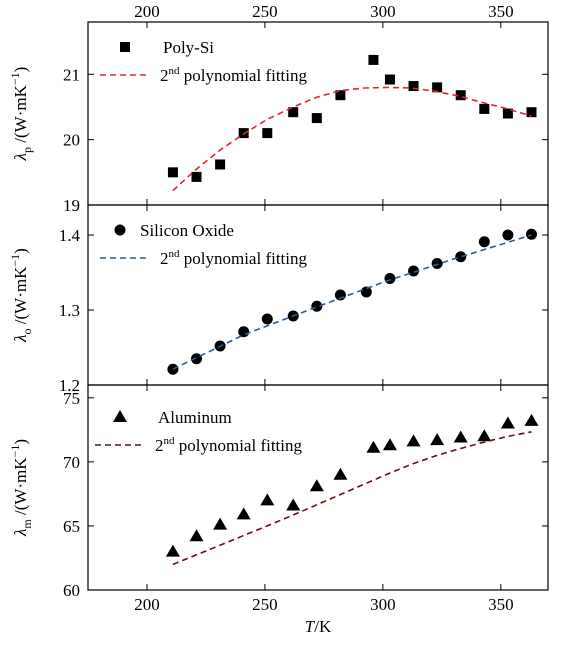  I want to click on y-tick-label: 1.2, so click(69, 385).